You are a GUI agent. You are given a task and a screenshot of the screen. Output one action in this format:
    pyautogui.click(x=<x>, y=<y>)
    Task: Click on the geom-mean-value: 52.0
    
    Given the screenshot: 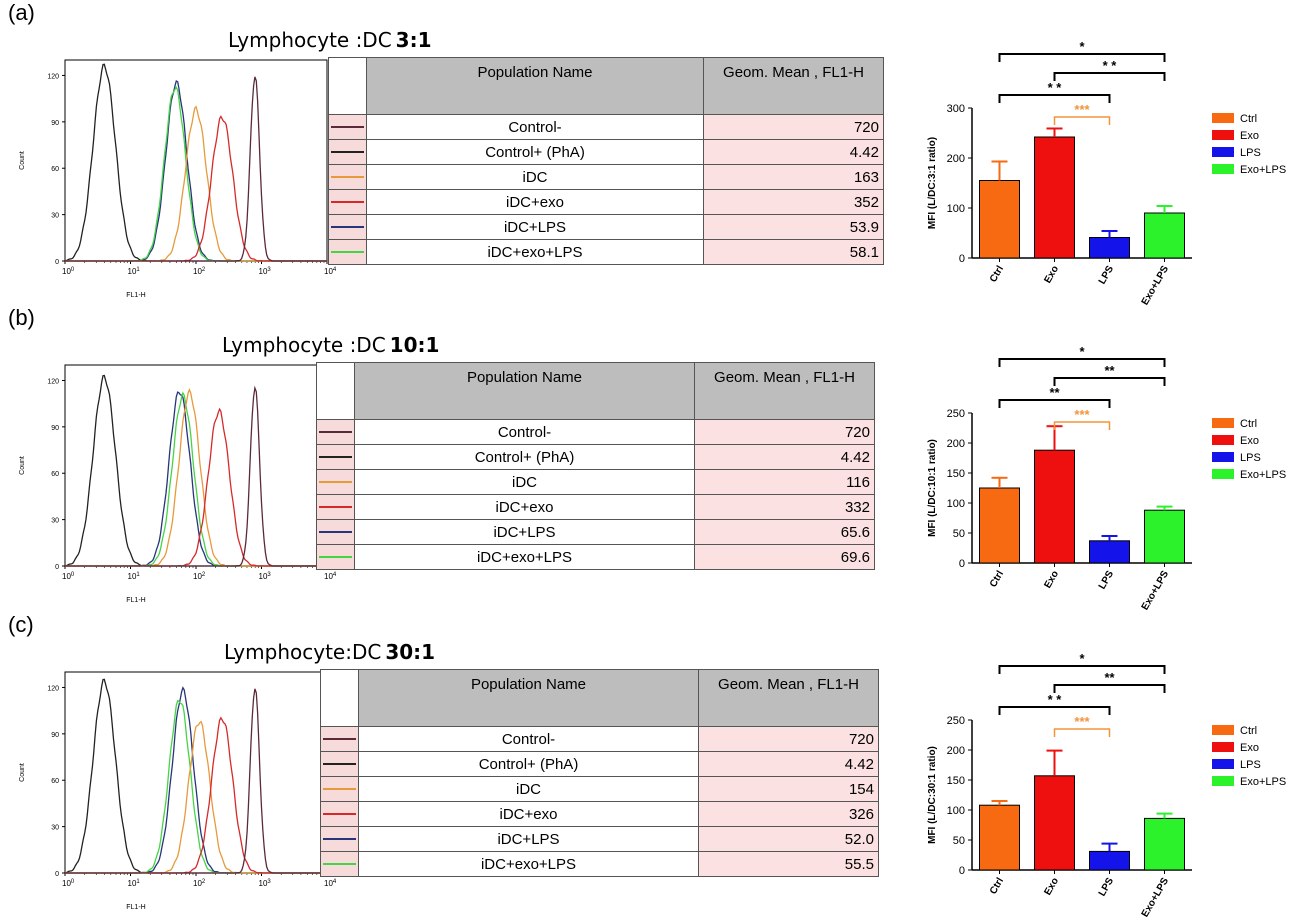 What is the action you would take?
    pyautogui.click(x=788, y=839)
    